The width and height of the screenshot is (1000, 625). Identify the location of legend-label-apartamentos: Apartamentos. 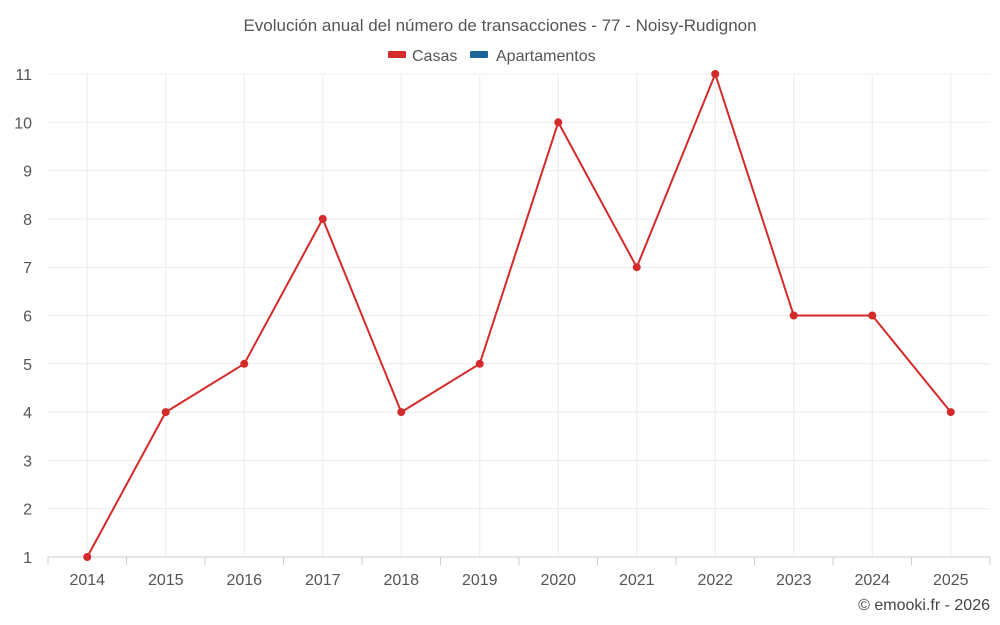
(546, 56).